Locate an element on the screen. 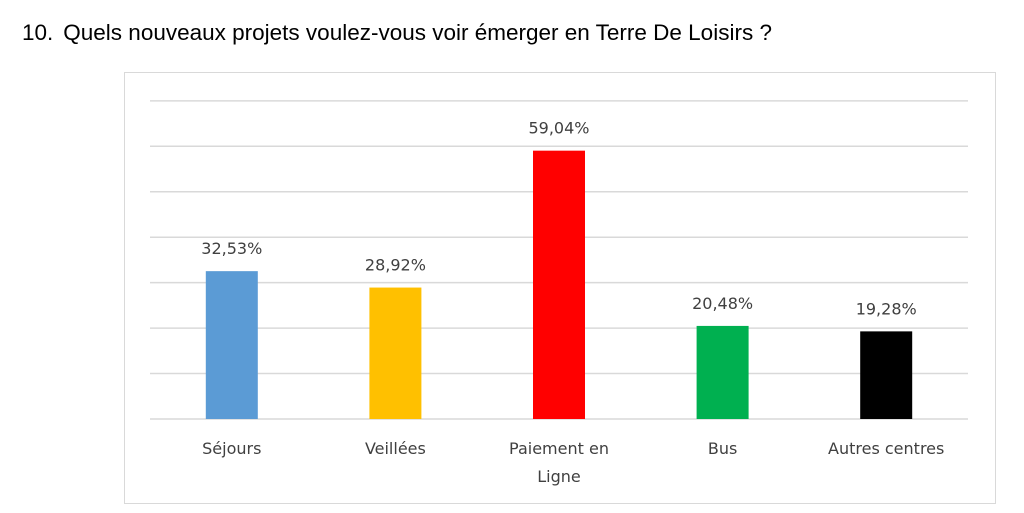  question-number: 10. is located at coordinates (38, 32).